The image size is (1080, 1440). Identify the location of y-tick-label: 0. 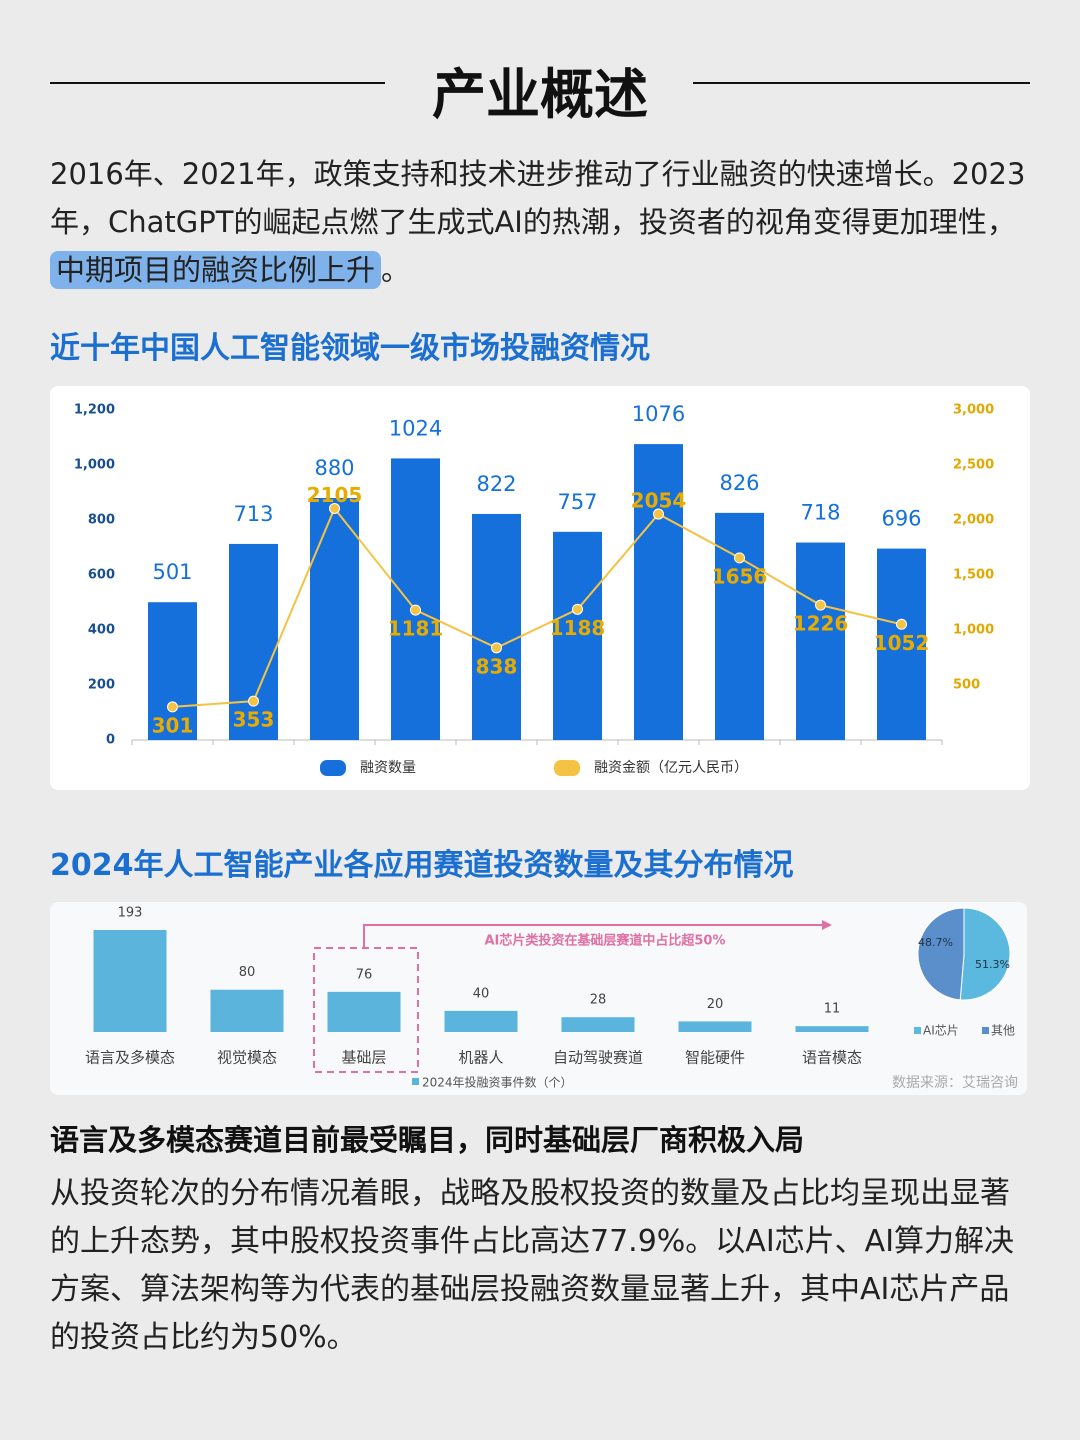
(110, 740).